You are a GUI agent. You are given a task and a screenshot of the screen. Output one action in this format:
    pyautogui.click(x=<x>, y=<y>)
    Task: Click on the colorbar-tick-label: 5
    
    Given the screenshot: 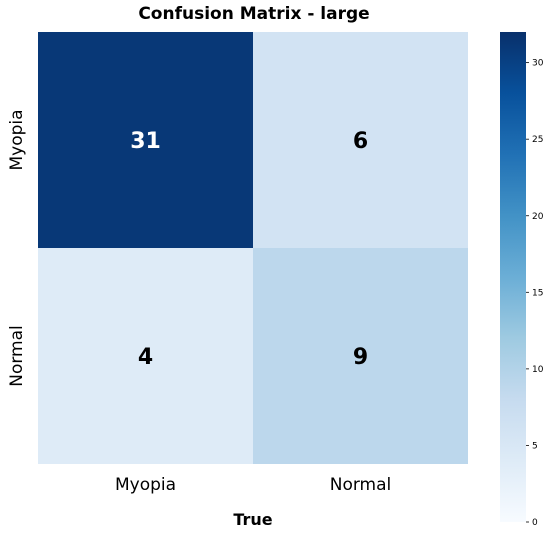 What is the action you would take?
    pyautogui.click(x=535, y=446)
    